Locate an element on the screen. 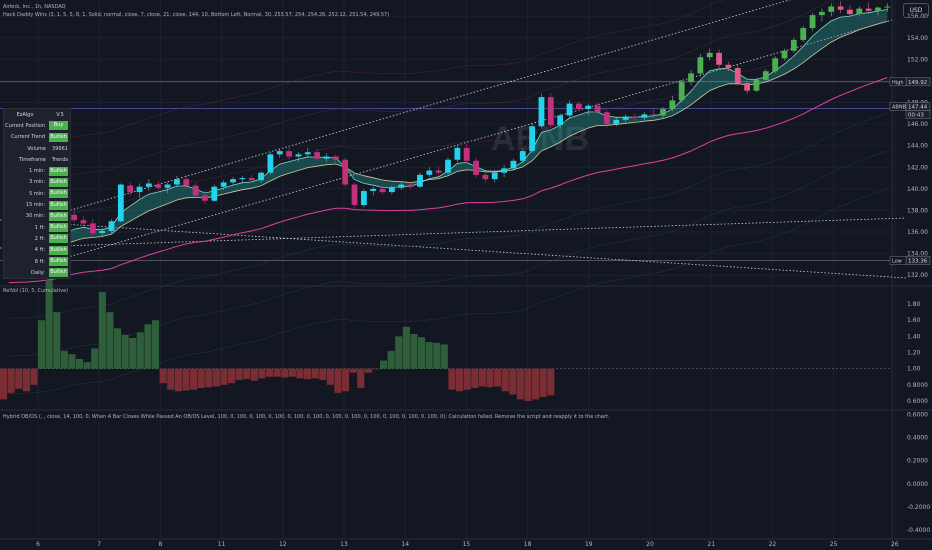  relvol-title: RelVol (10, 5, Cumulative) is located at coordinates (36, 291).